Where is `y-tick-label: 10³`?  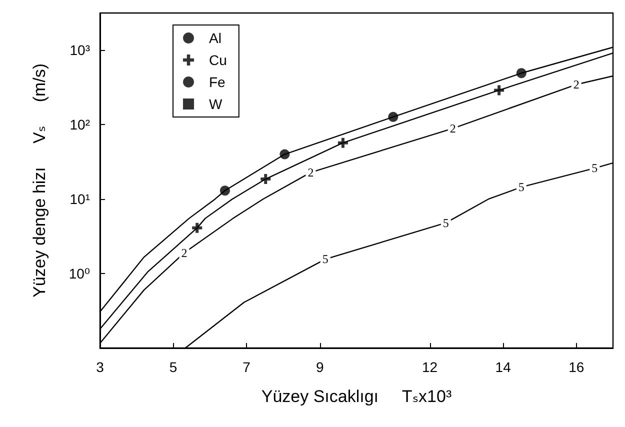 y-tick-label: 10³ is located at coordinates (80, 50).